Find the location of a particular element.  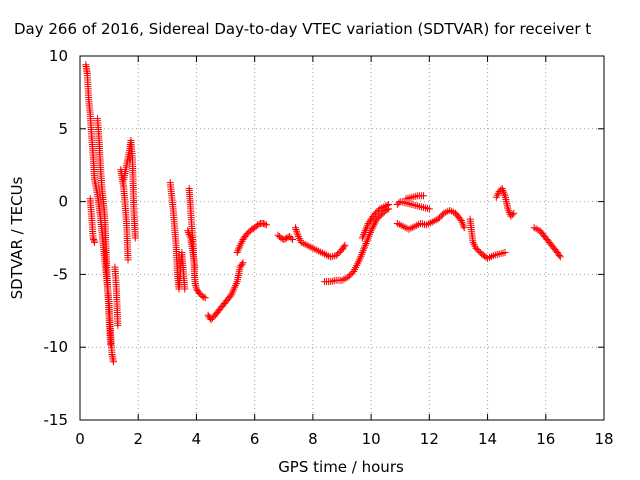

y-tick-label: 0 is located at coordinates (63, 202).